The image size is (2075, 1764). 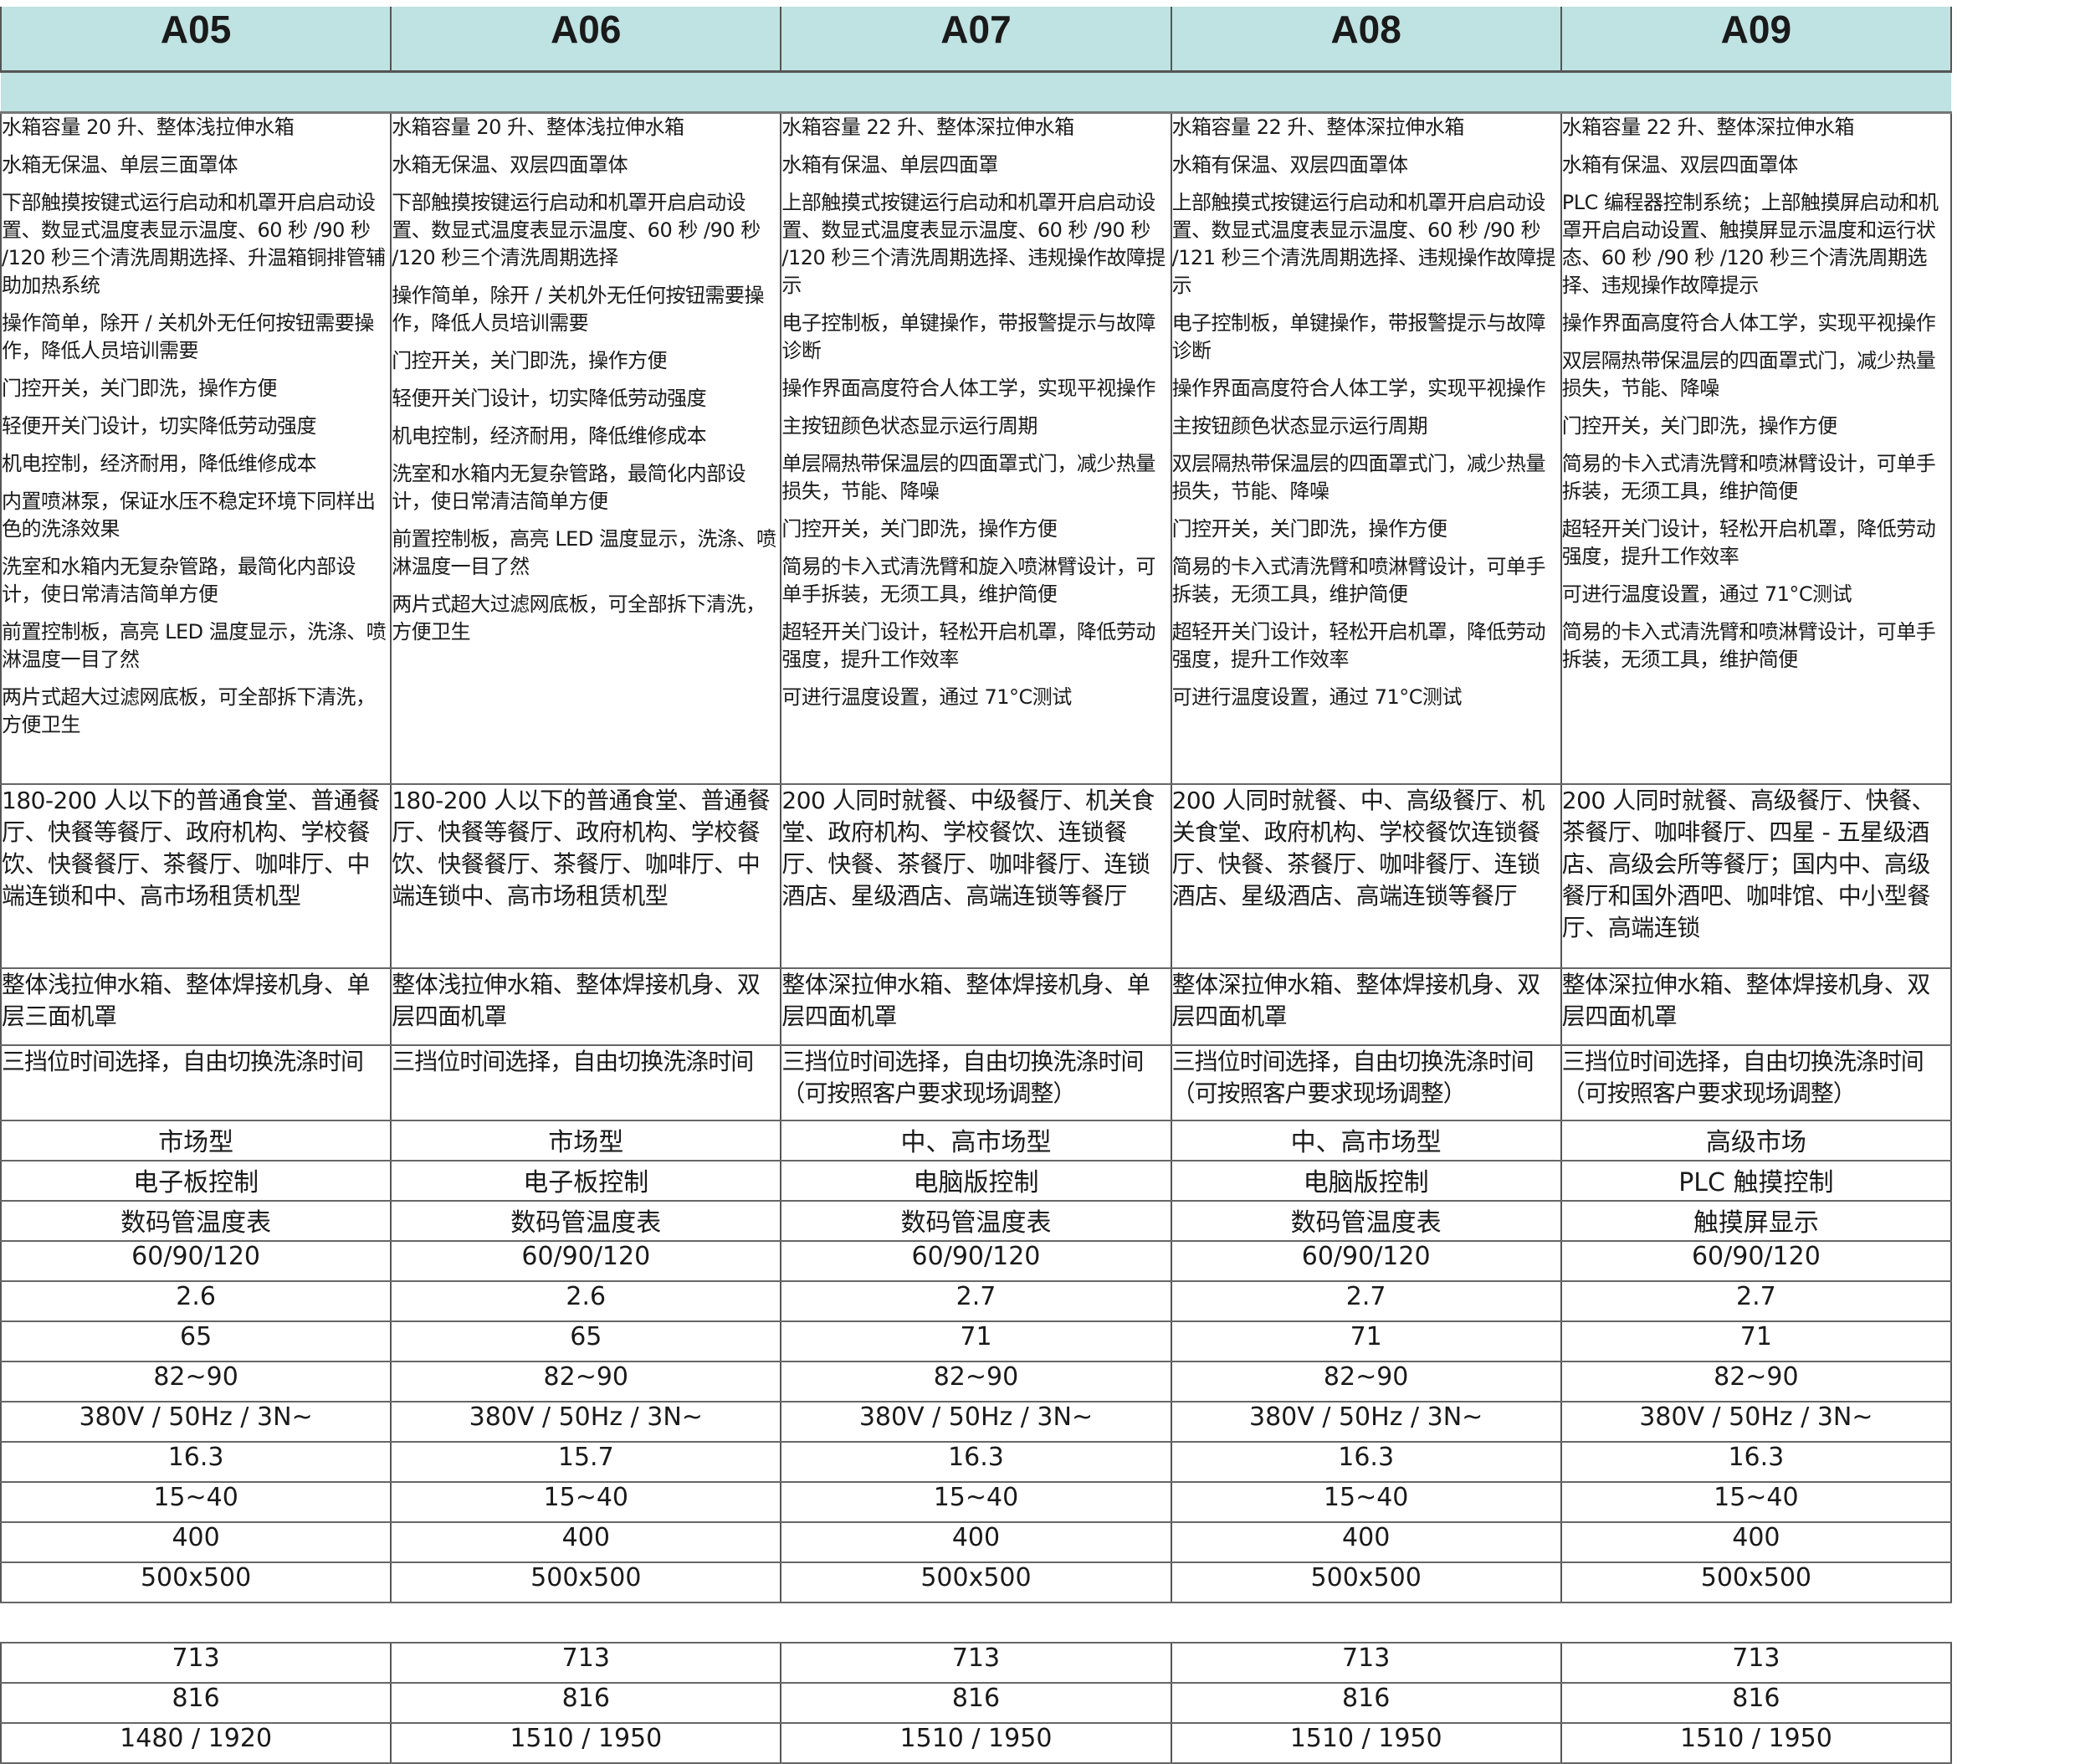 I want to click on spec-value: PLC 触摸控制, so click(x=1757, y=1181).